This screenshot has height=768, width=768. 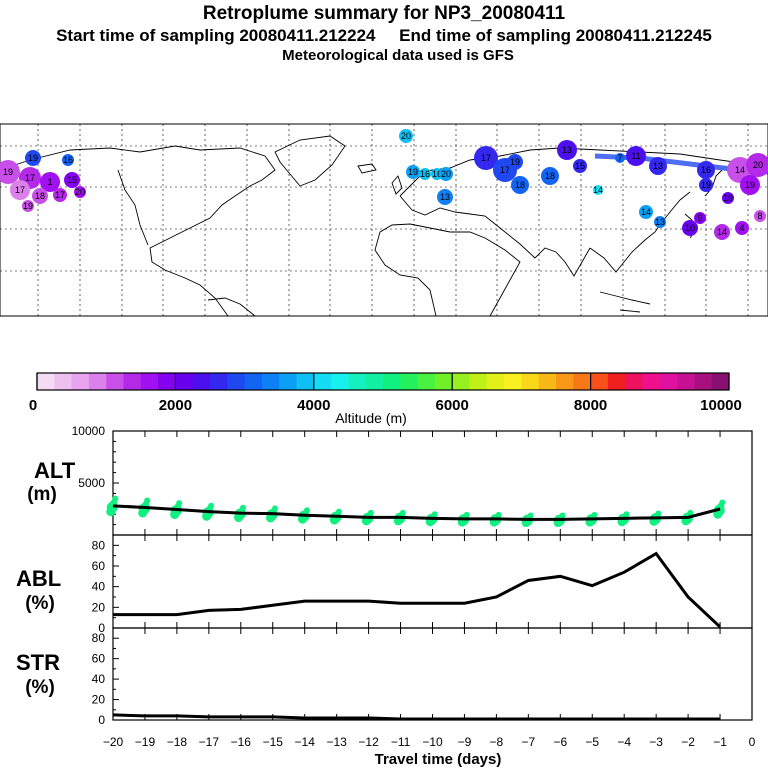 What do you see at coordinates (241, 742) in the screenshot?
I see `x-tick-label: −16` at bounding box center [241, 742].